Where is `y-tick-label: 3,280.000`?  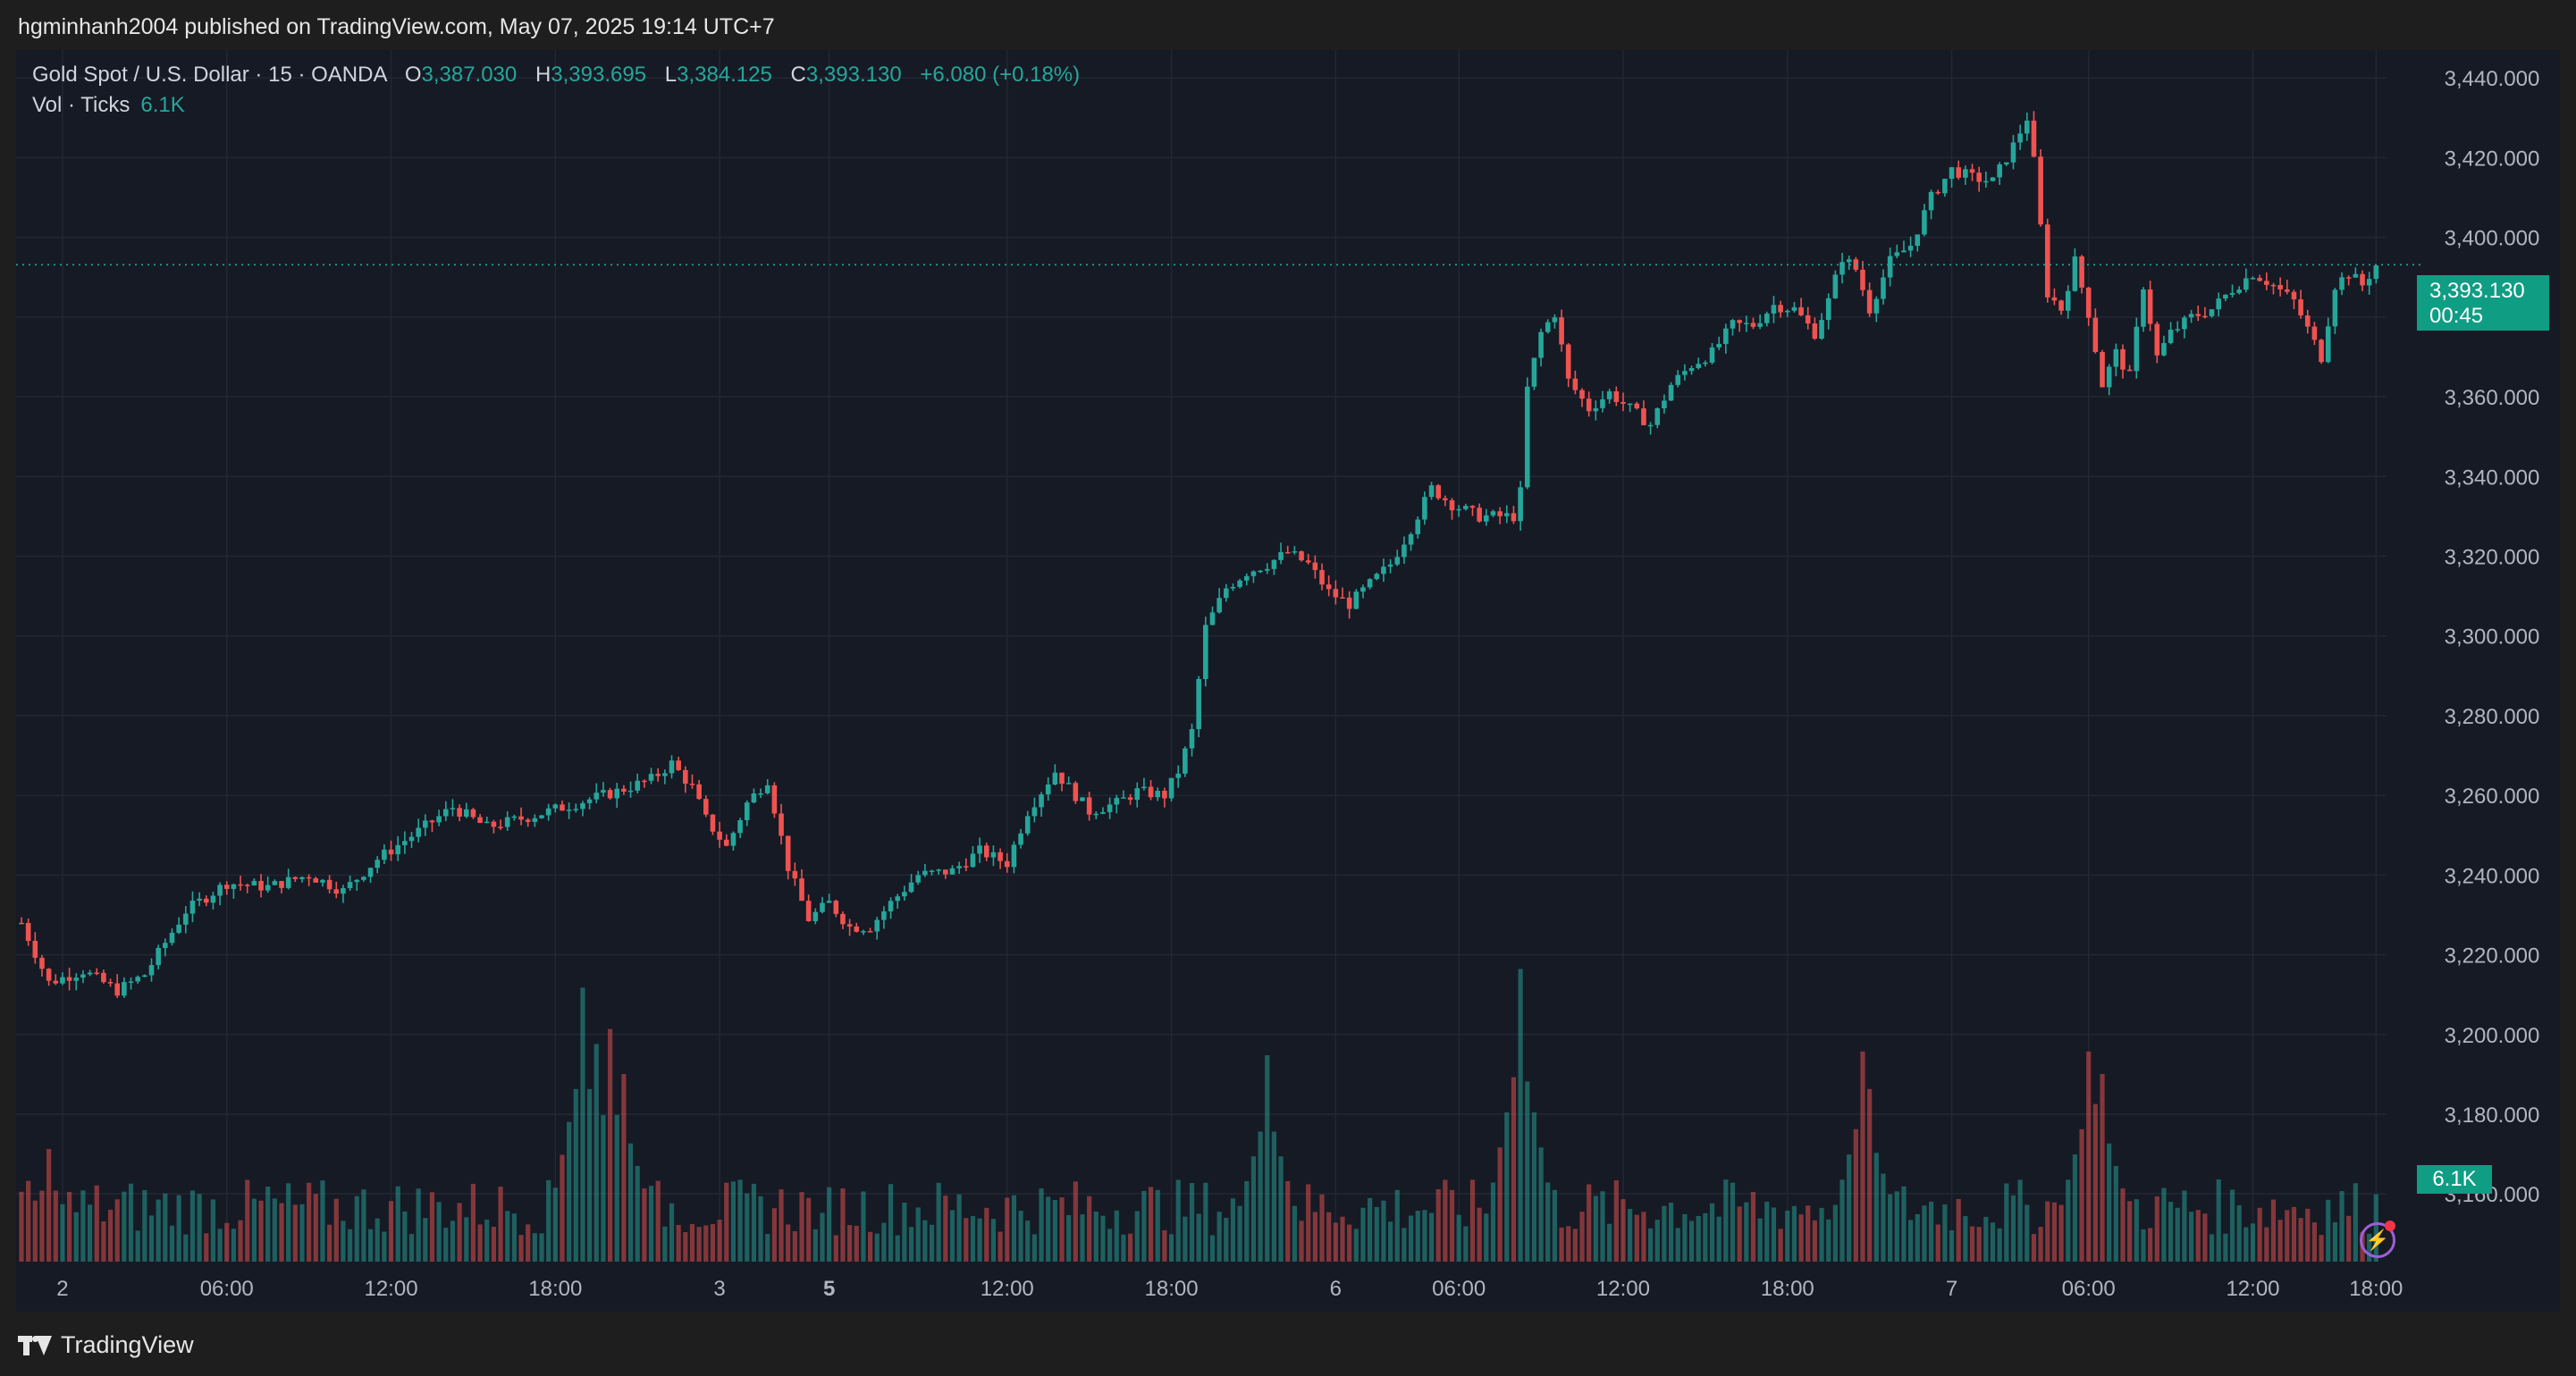 y-tick-label: 3,280.000 is located at coordinates (2493, 717).